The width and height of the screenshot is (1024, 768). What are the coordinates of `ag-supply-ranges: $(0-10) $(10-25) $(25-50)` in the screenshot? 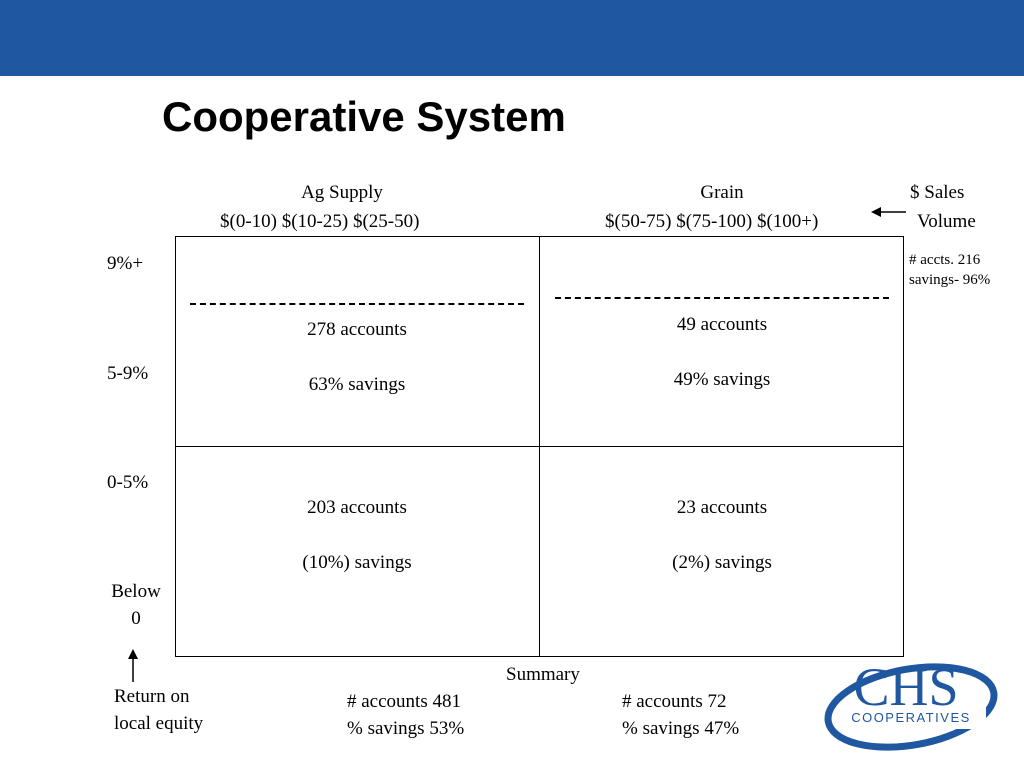 It's located at (320, 221).